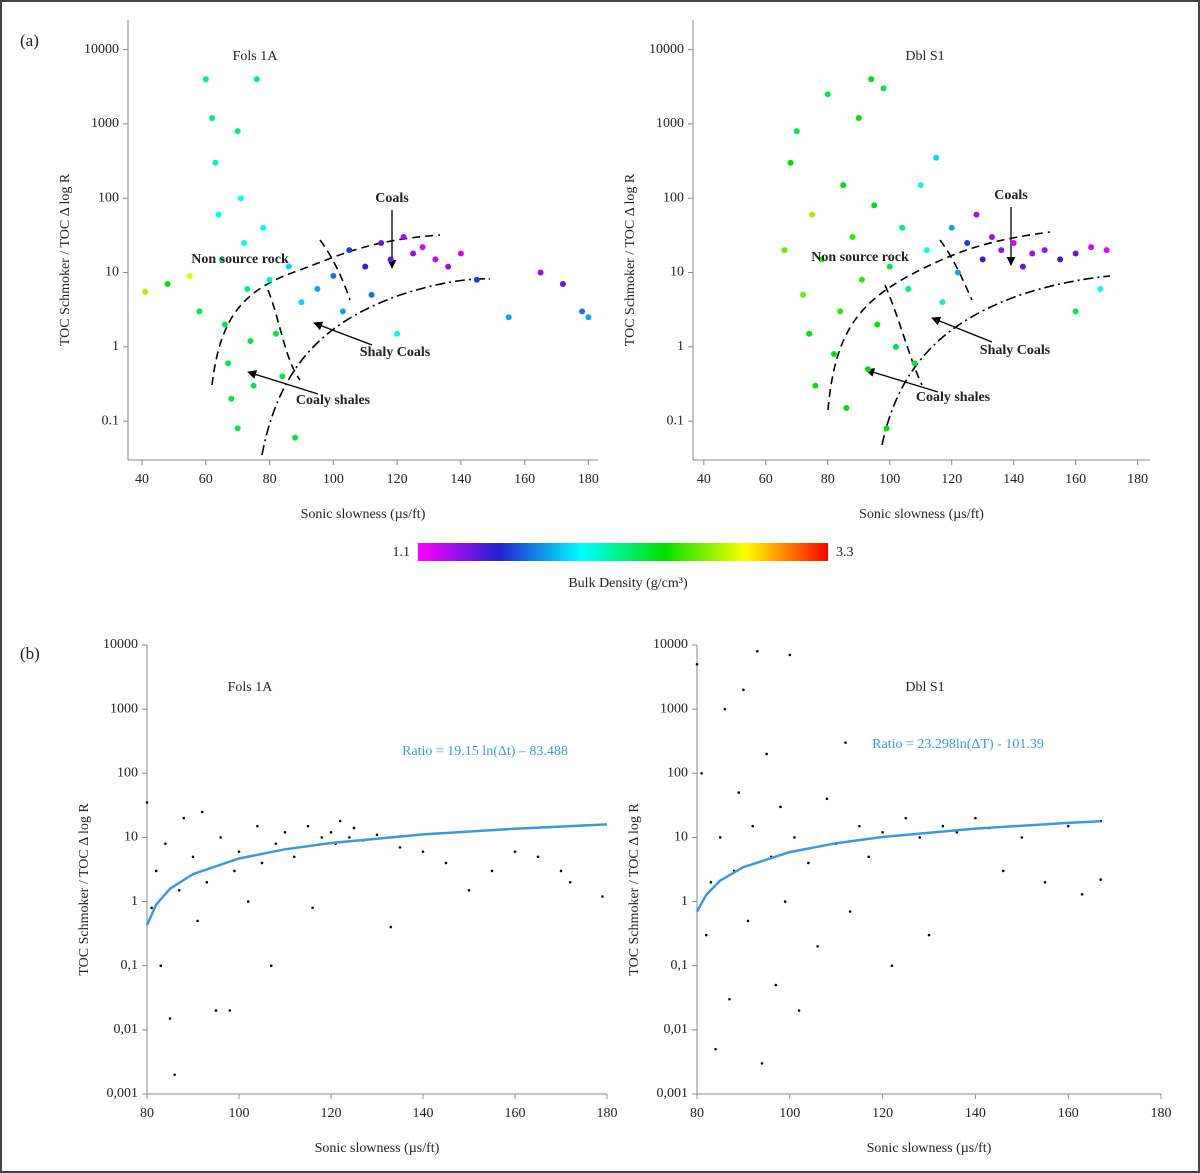 The image size is (1200, 1173). Describe the element at coordinates (953, 397) in the screenshot. I see `annotation: Coaly shales` at that location.